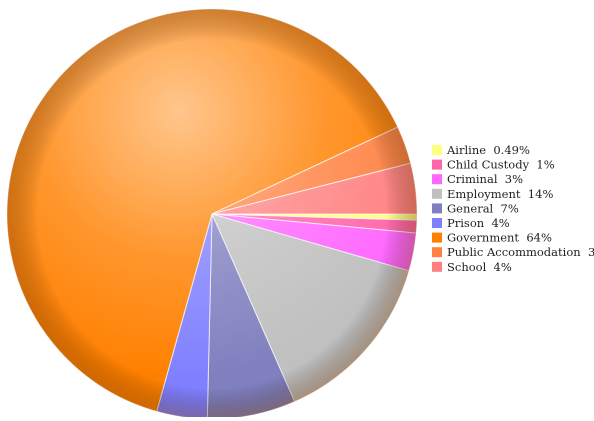 The height and width of the screenshot is (421, 594). What do you see at coordinates (499, 238) in the screenshot?
I see `legend-label-government: Government 64%` at bounding box center [499, 238].